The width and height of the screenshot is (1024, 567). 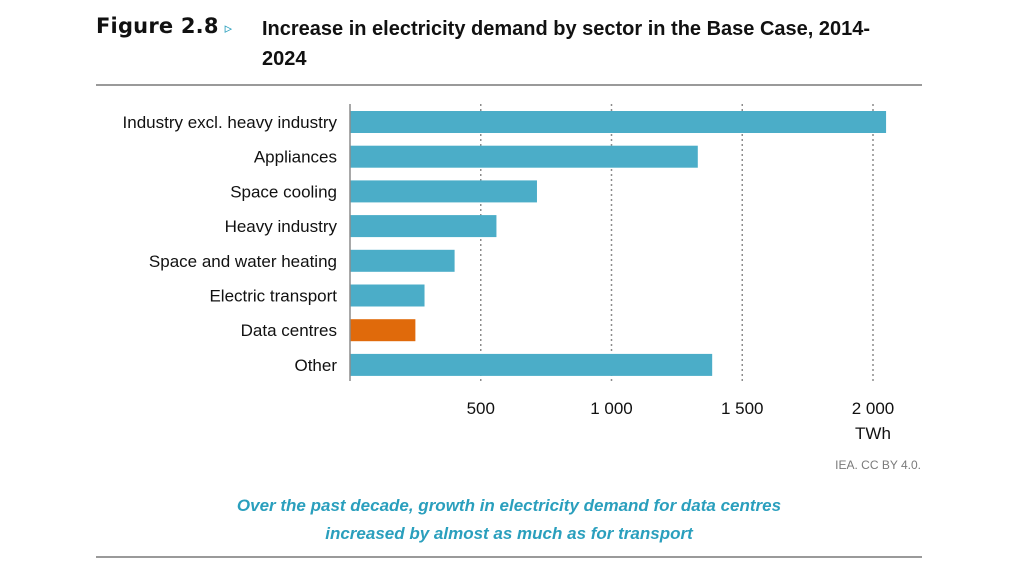 What do you see at coordinates (742, 408) in the screenshot?
I see `x-tick-label-2: 1 500` at bounding box center [742, 408].